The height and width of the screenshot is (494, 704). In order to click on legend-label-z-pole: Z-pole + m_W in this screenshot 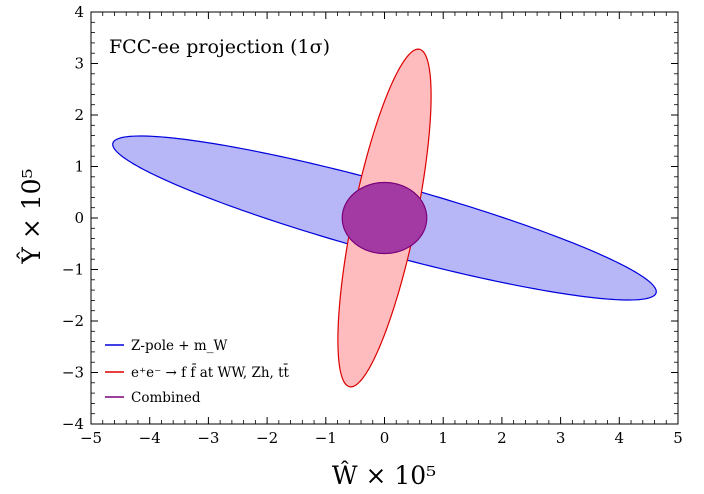, I will do `click(179, 346)`.